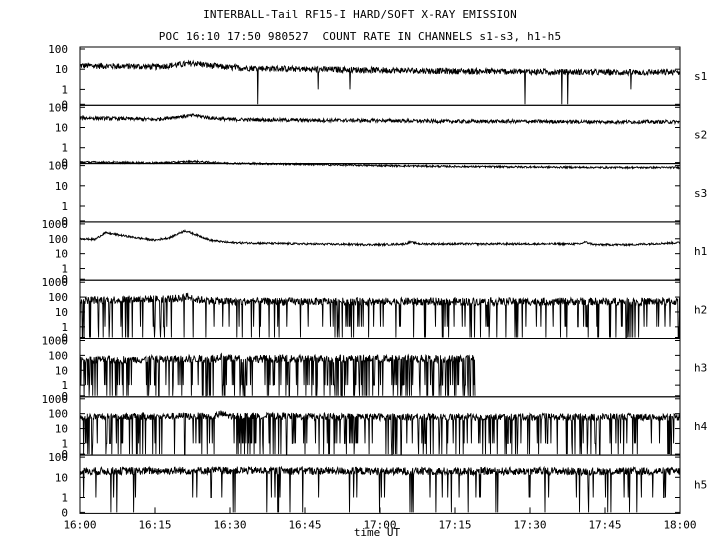 This screenshot has height=550, width=720. Describe the element at coordinates (679, 524) in the screenshot. I see `x-tick-label: 18:00` at that location.